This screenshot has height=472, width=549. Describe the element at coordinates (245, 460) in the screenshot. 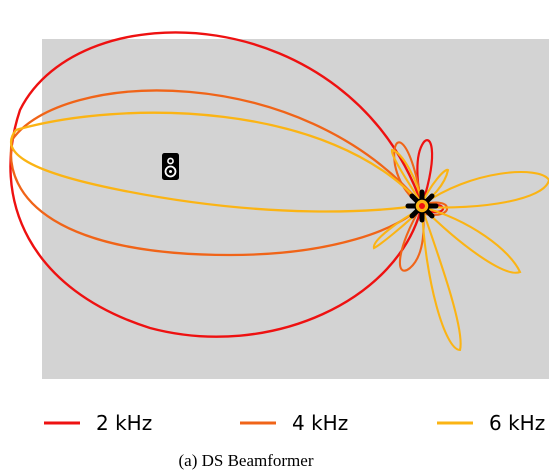

I see `figure-caption: (a) DS Beamformer` at that location.